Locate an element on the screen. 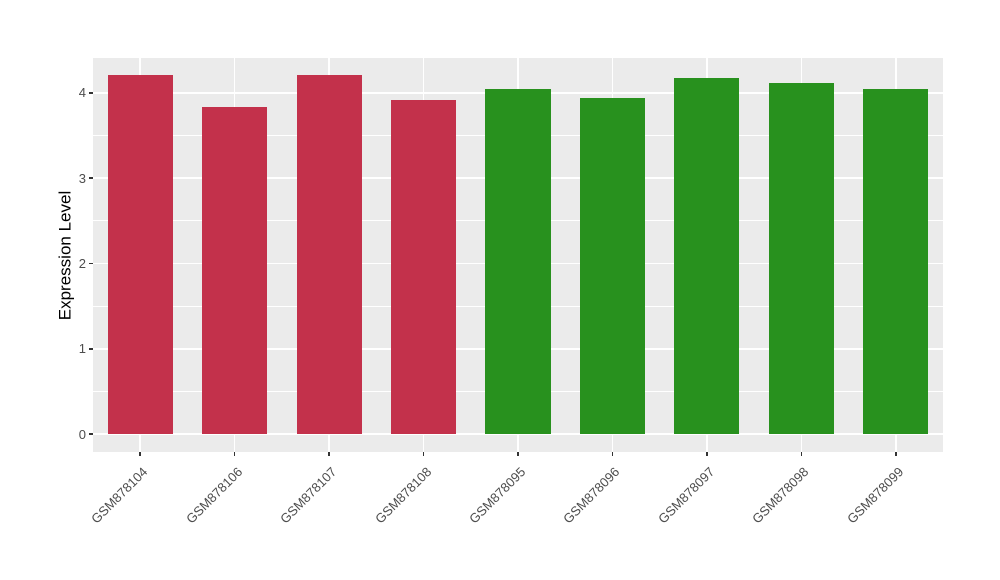 This screenshot has height=580, width=1000. bar-GSM878096 is located at coordinates (612, 266).